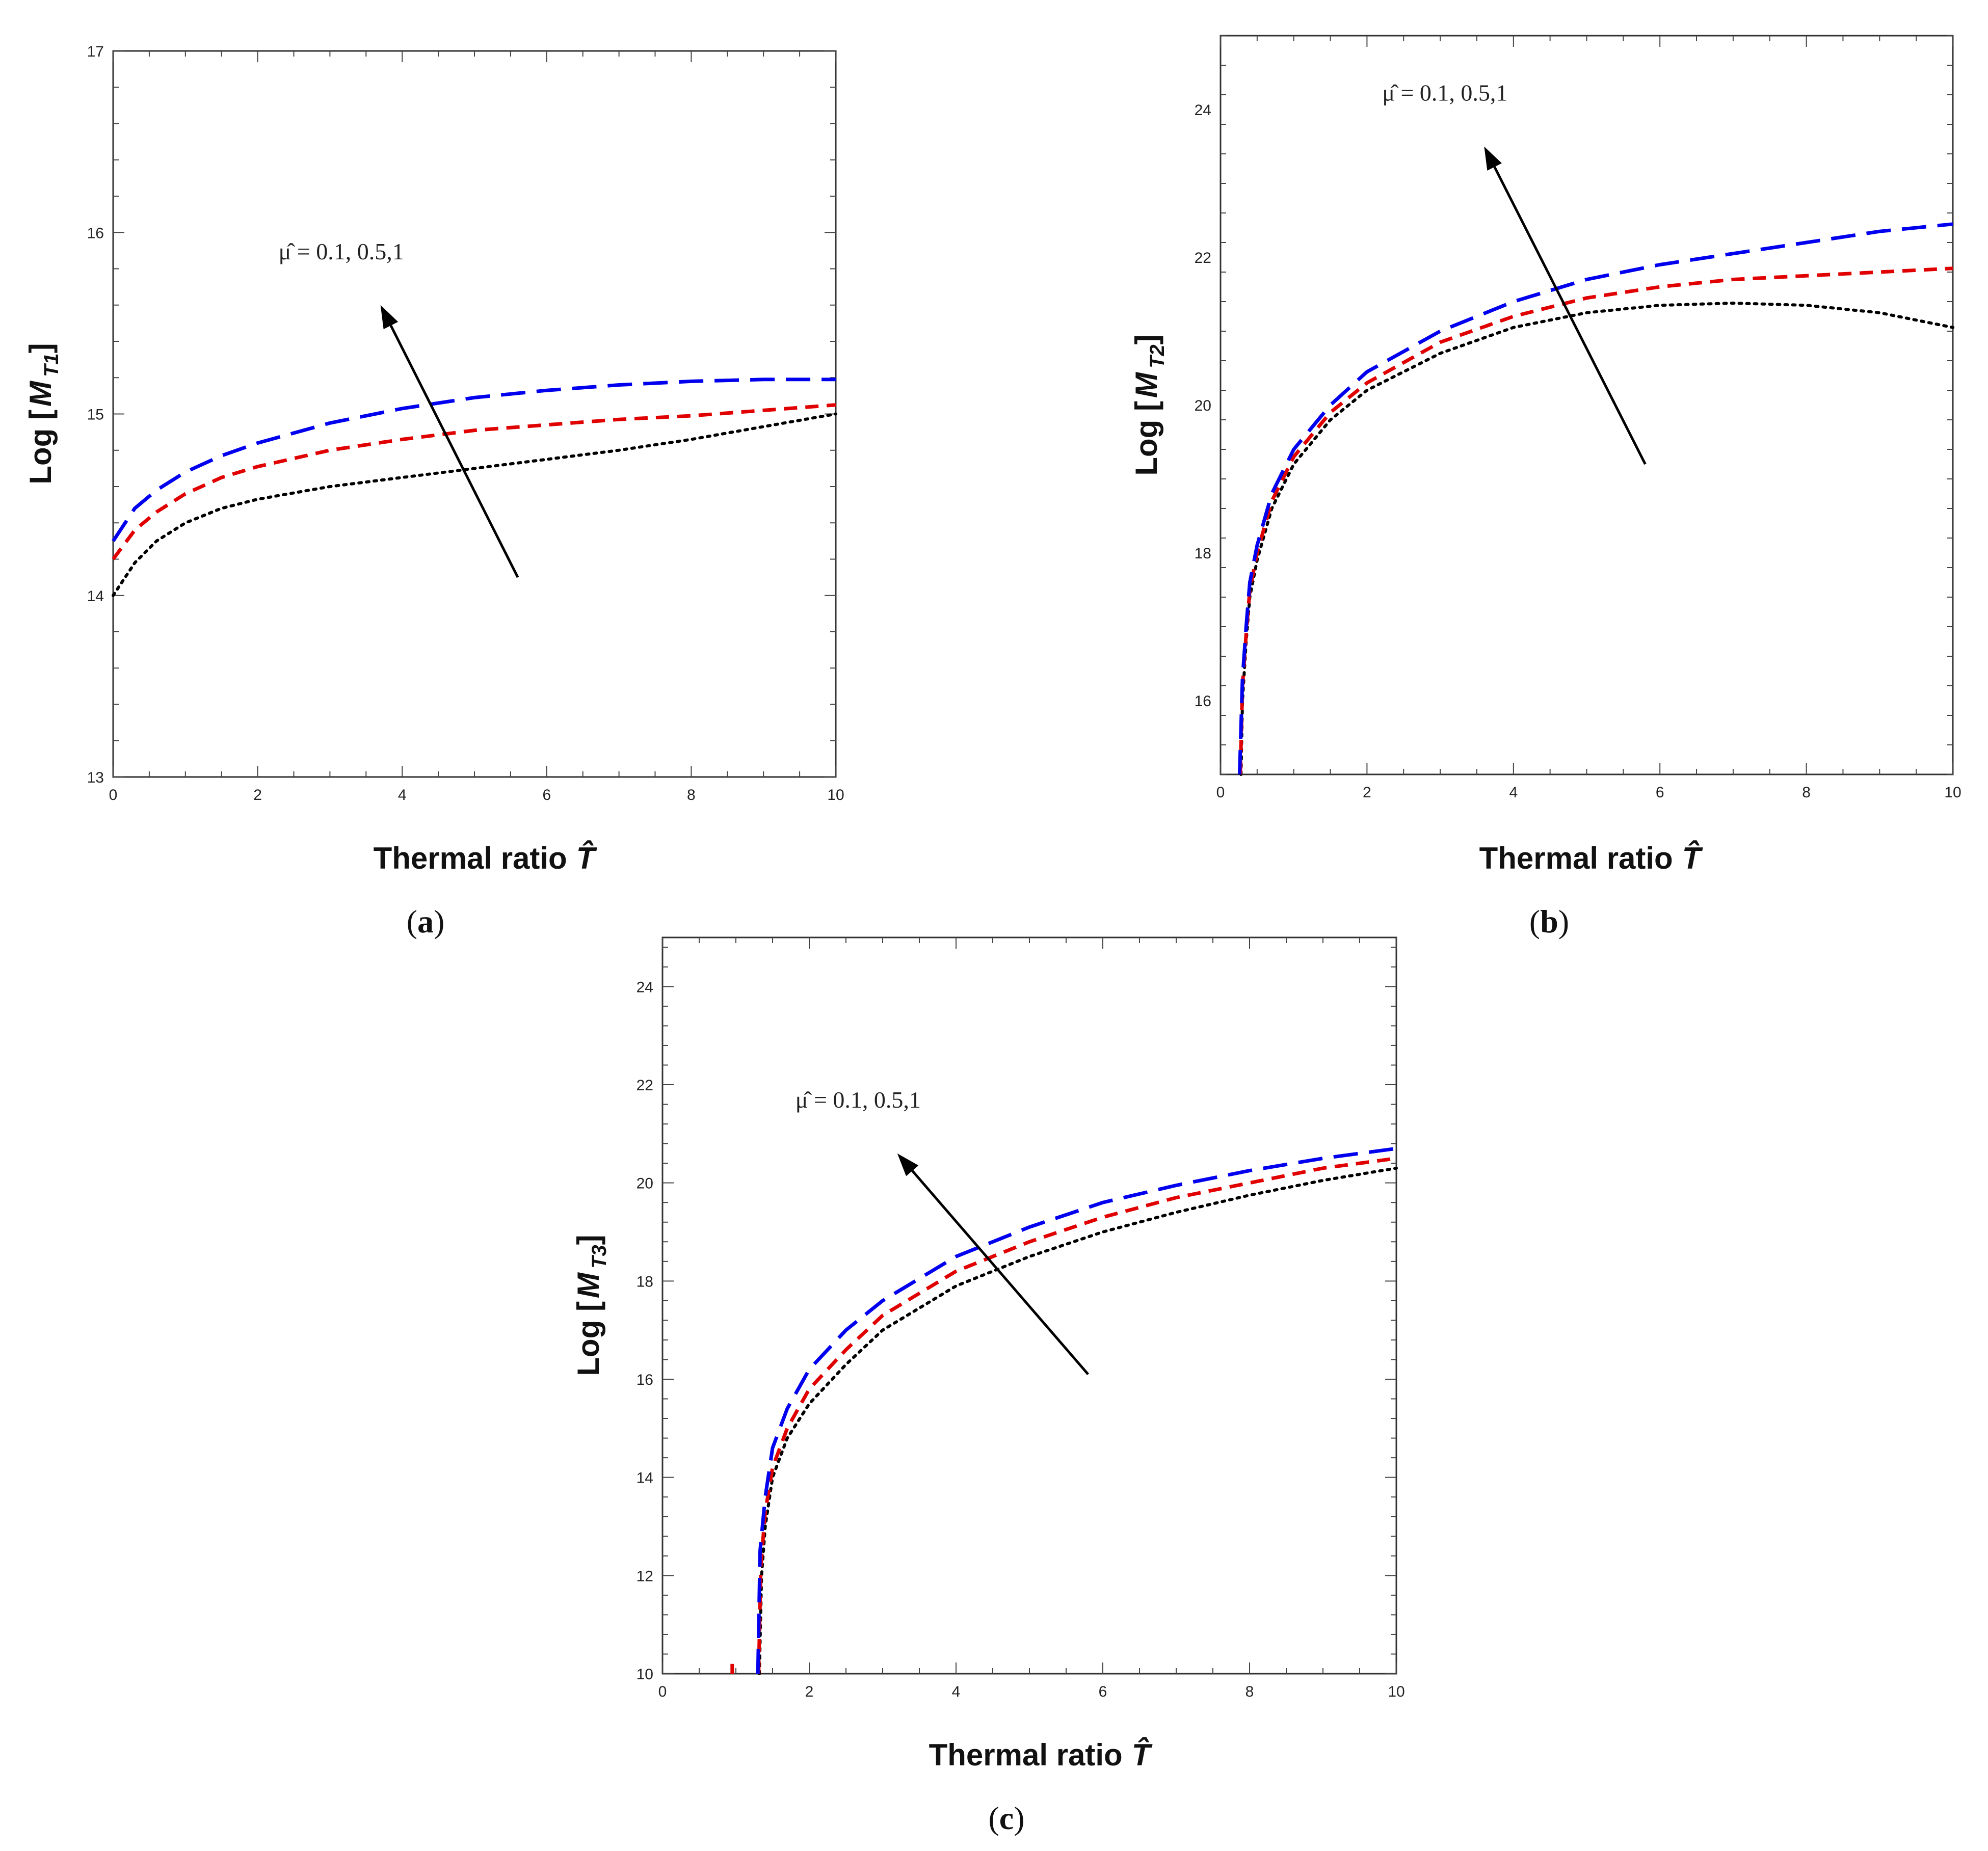  Describe the element at coordinates (95, 51) in the screenshot. I see `y-tick-label: 17` at that location.